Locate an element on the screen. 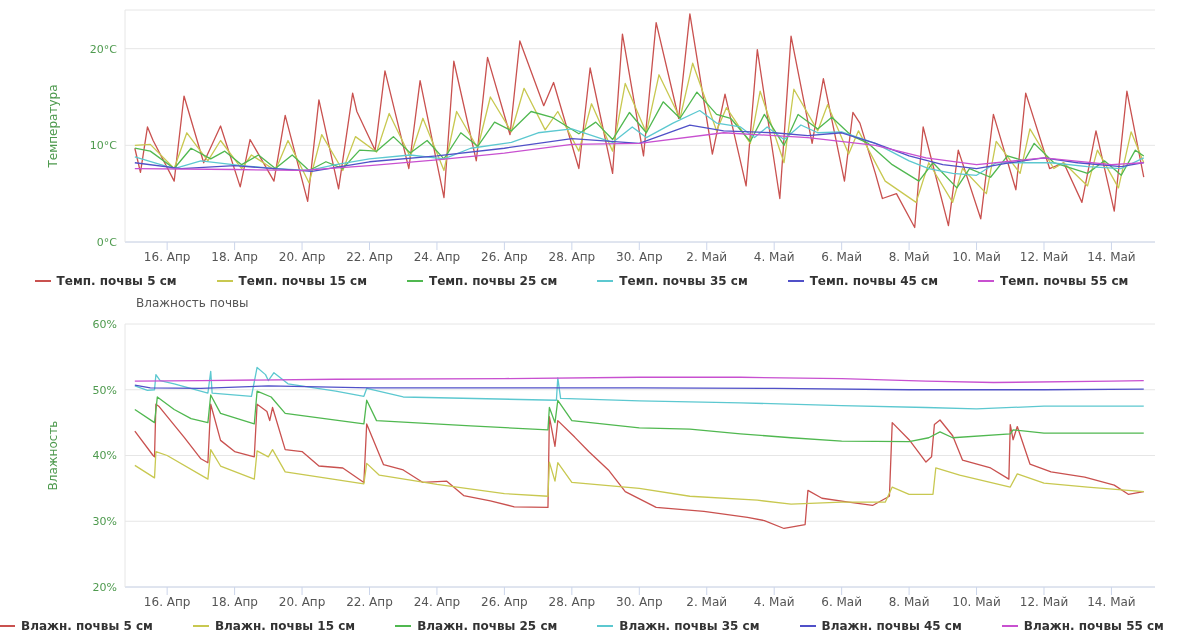  legend-label: Влажн. почвы 5 см is located at coordinates (86, 626).